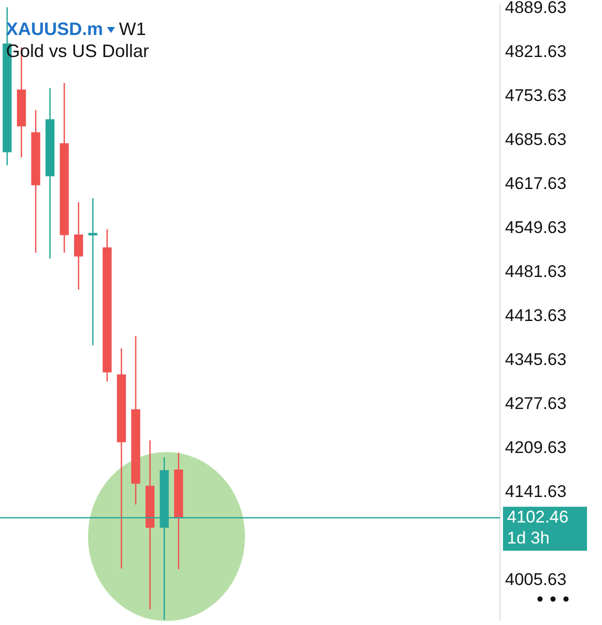  Describe the element at coordinates (535, 227) in the screenshot. I see `y-tick-label: 4549.63` at that location.